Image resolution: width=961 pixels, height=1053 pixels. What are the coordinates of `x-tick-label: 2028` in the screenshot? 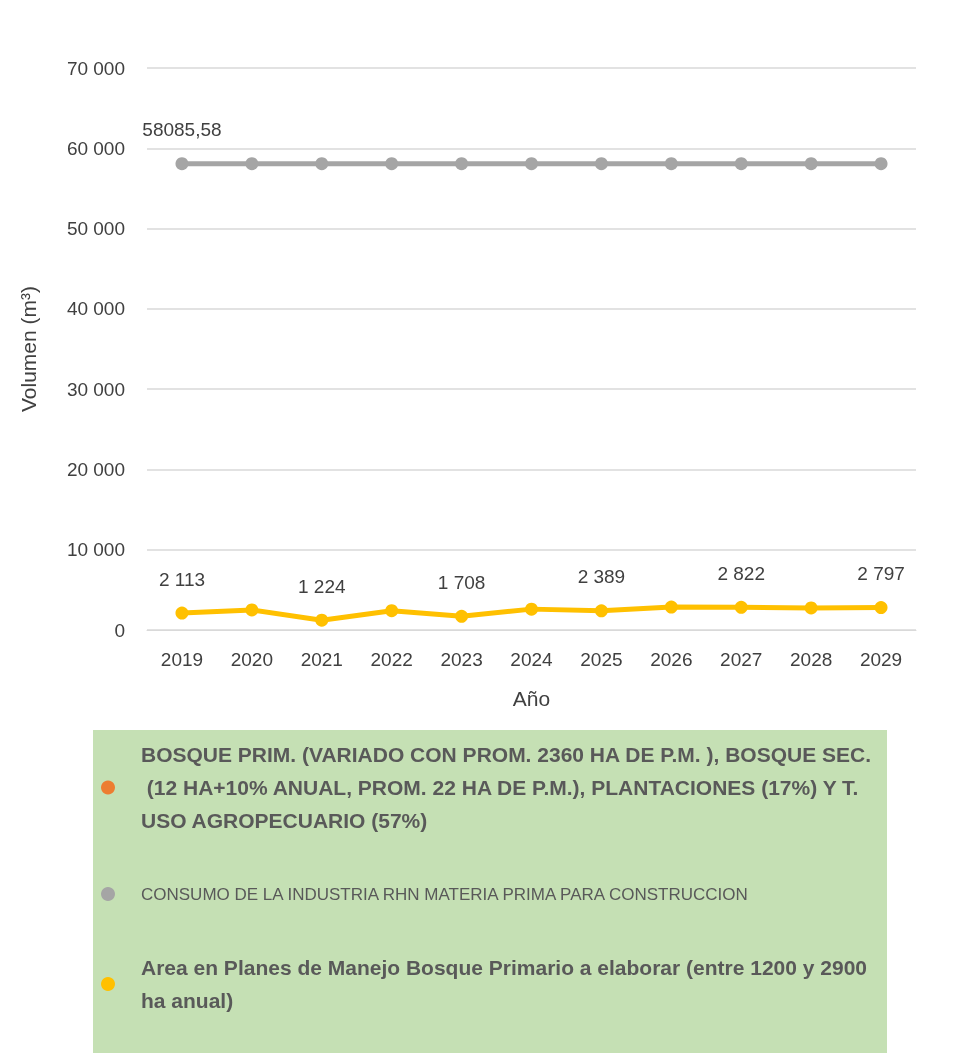 It's located at (811, 659).